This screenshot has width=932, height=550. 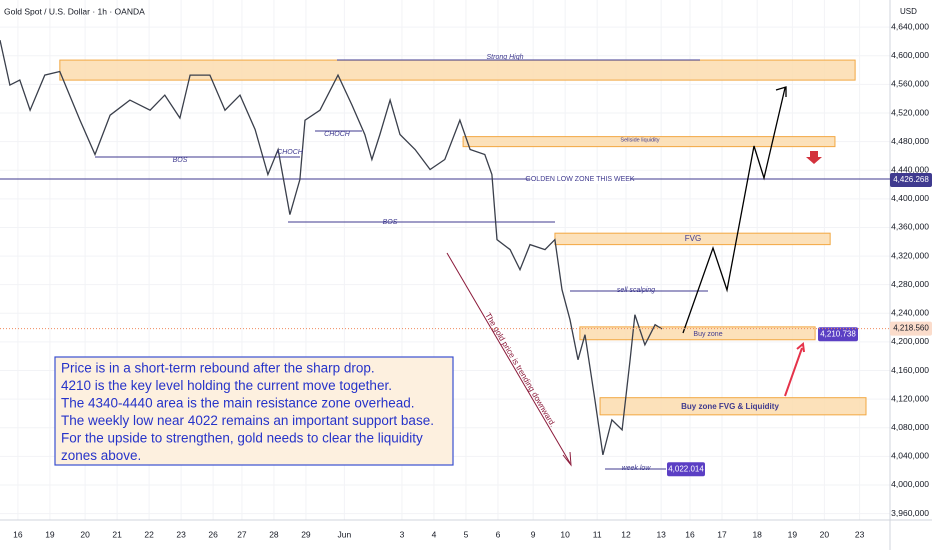 What do you see at coordinates (693, 238) in the screenshot?
I see `annotation: FVG` at bounding box center [693, 238].